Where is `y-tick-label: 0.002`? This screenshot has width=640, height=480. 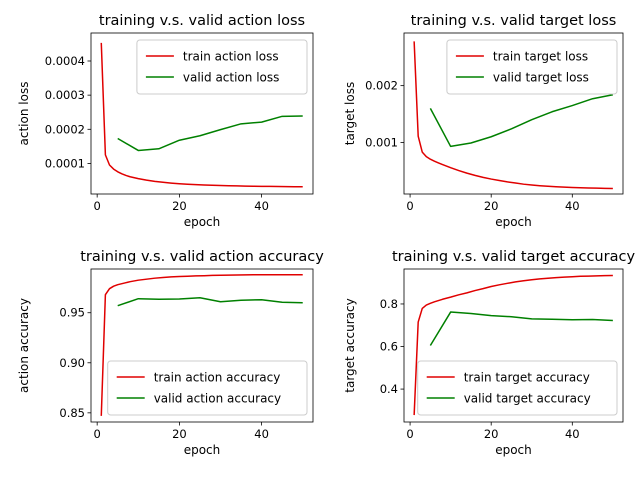 y-tick-label: 0.002 is located at coordinates (381, 86).